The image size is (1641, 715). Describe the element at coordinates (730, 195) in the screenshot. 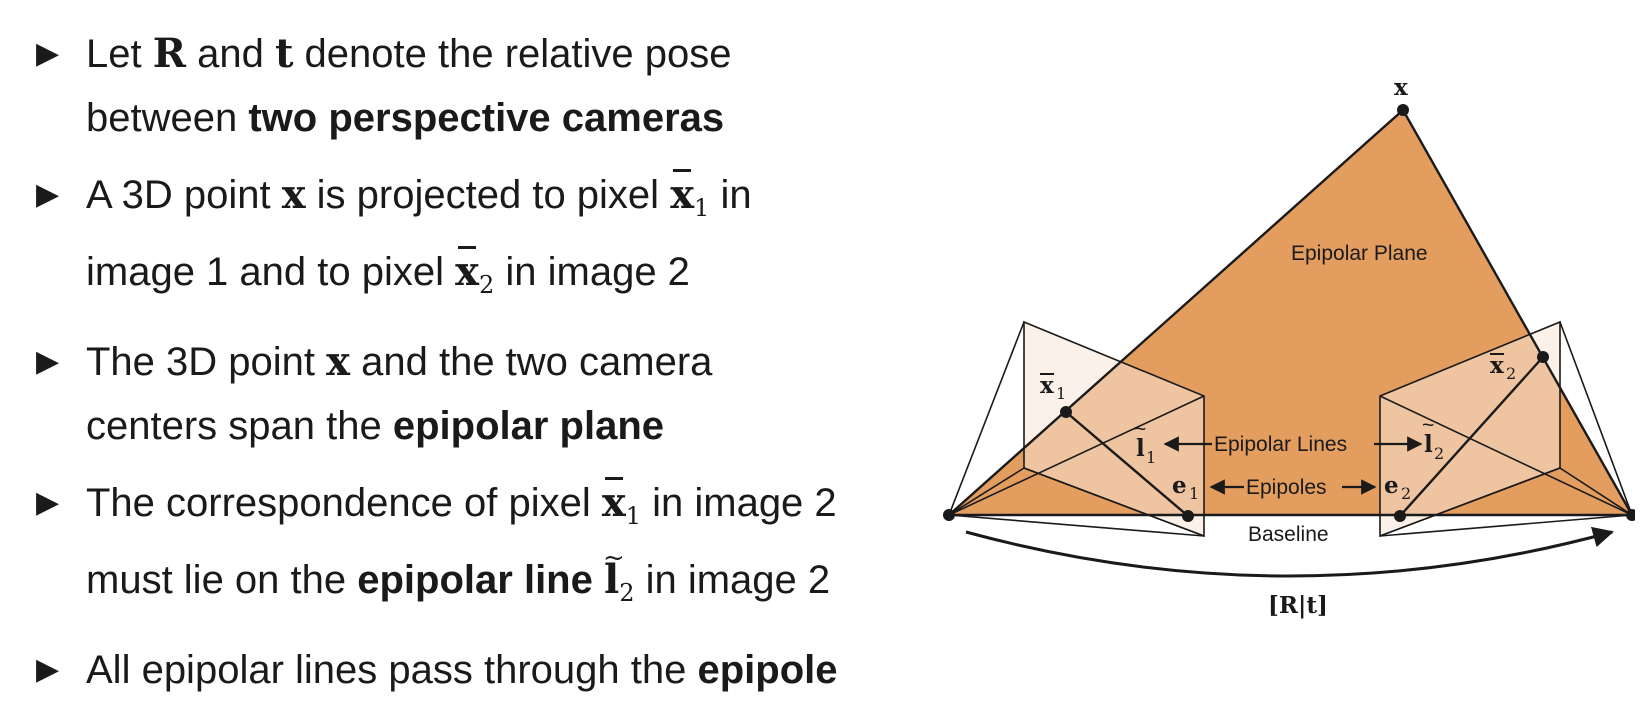

I see `bullet-text: in` at that location.